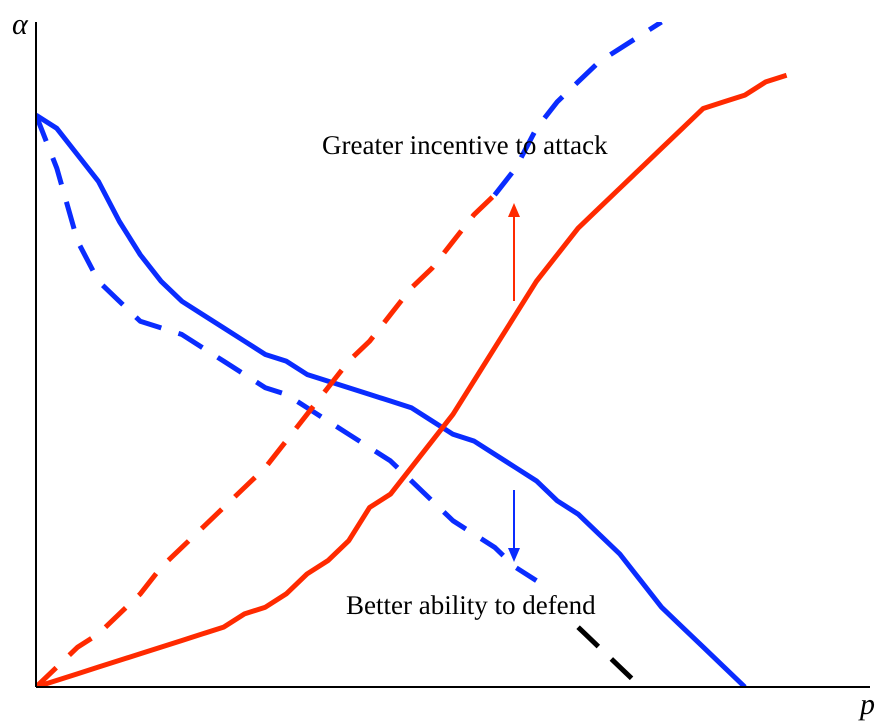  Describe the element at coordinates (471, 605) in the screenshot. I see `annotation: Better ability to defend` at that location.